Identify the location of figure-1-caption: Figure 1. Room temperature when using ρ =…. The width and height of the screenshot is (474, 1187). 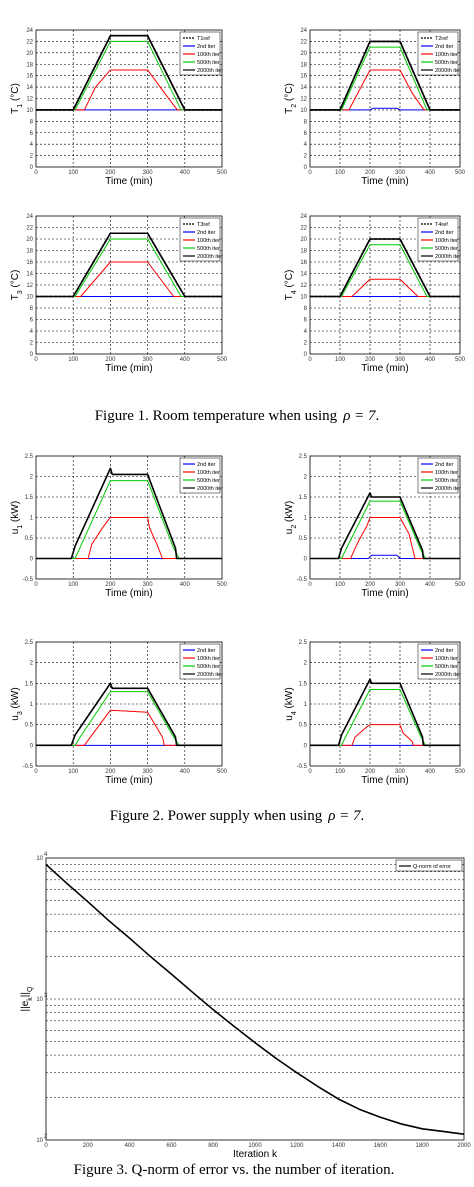
(237, 416).